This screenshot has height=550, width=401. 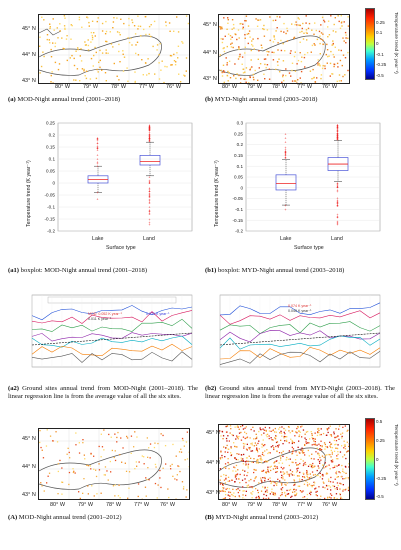 What do you see at coordinates (29, 495) in the screenshot?
I see `lat-tick: 43° N` at bounding box center [29, 495].